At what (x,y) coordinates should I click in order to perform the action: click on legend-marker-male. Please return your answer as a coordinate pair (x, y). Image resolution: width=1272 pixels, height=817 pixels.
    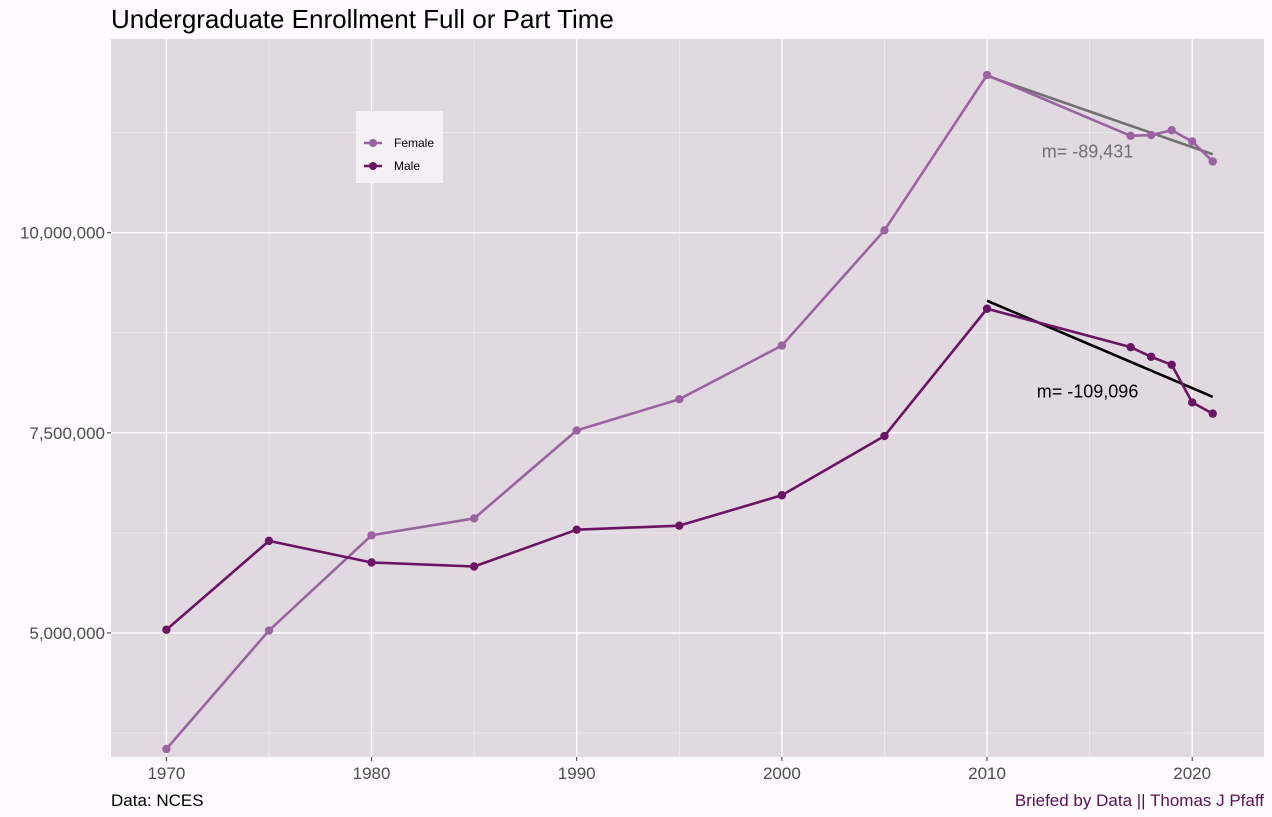
    Looking at the image, I should click on (373, 166).